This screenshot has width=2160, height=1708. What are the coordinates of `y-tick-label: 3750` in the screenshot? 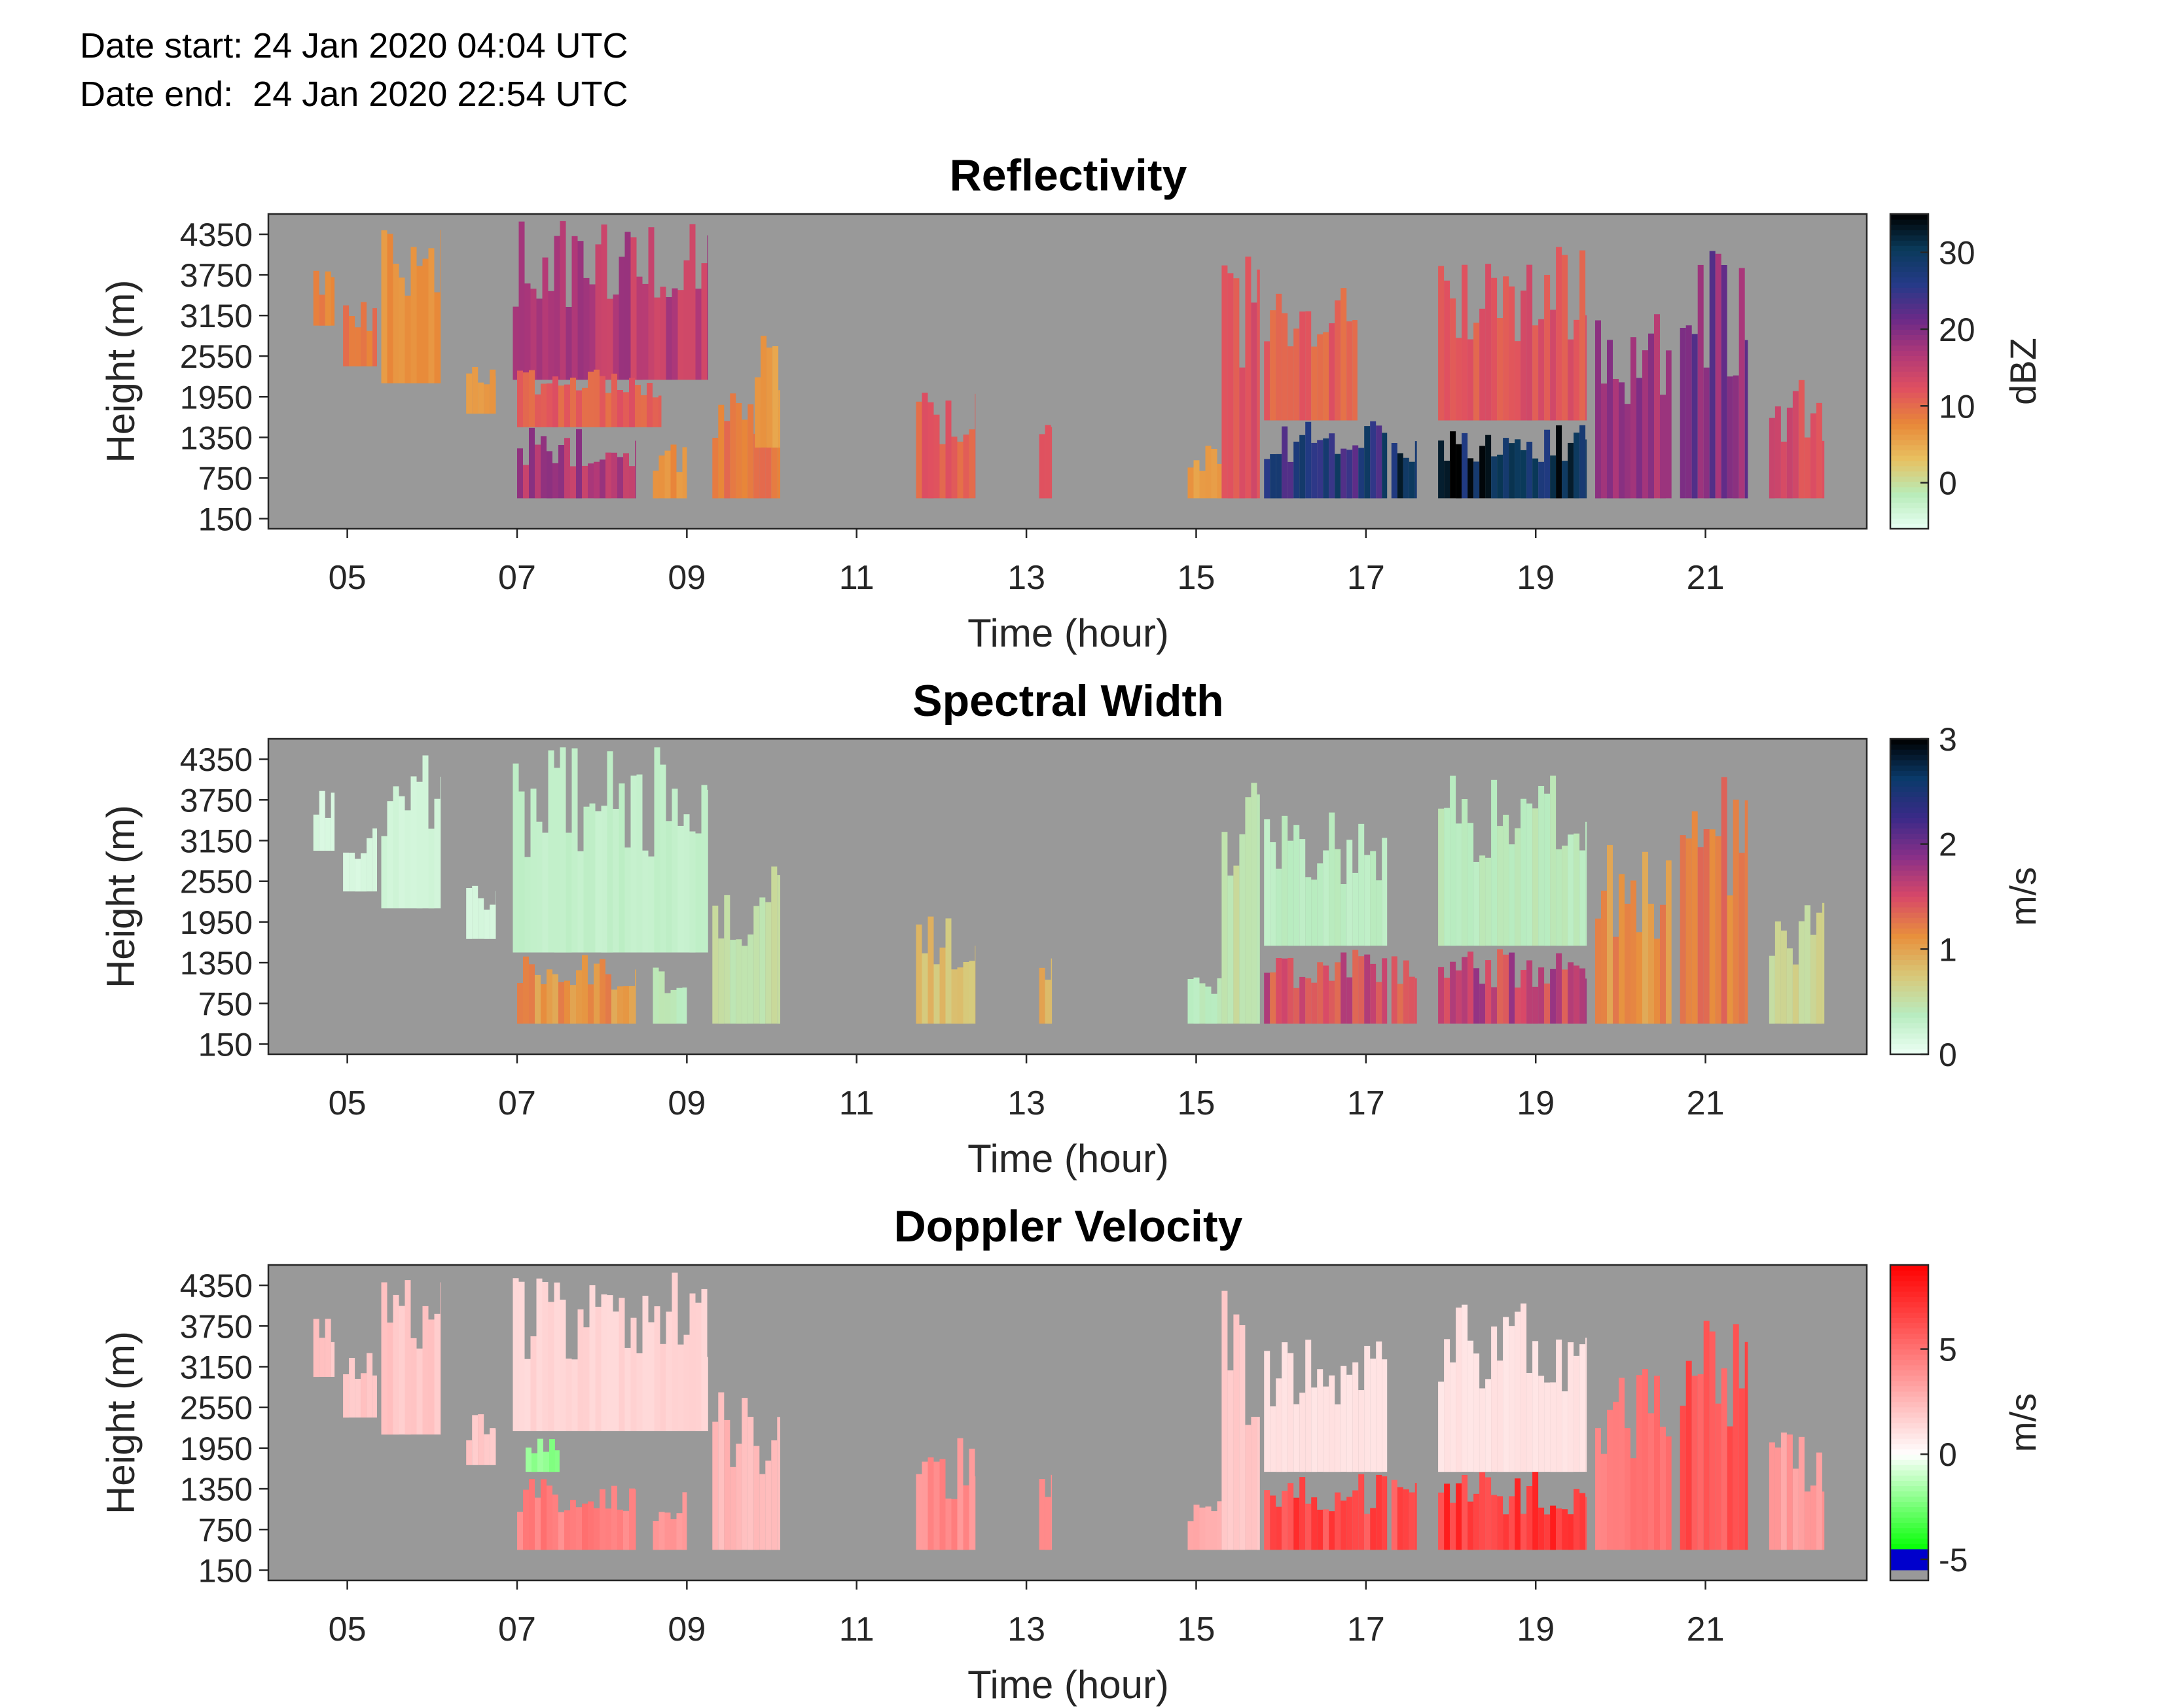 It's located at (216, 276).